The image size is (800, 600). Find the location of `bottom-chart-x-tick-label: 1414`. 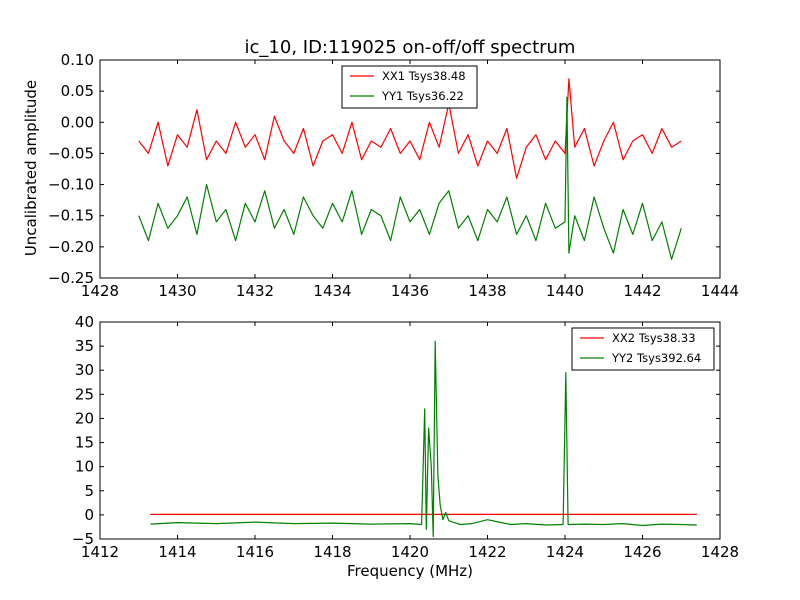

bottom-chart-x-tick-label: 1414 is located at coordinates (177, 552).